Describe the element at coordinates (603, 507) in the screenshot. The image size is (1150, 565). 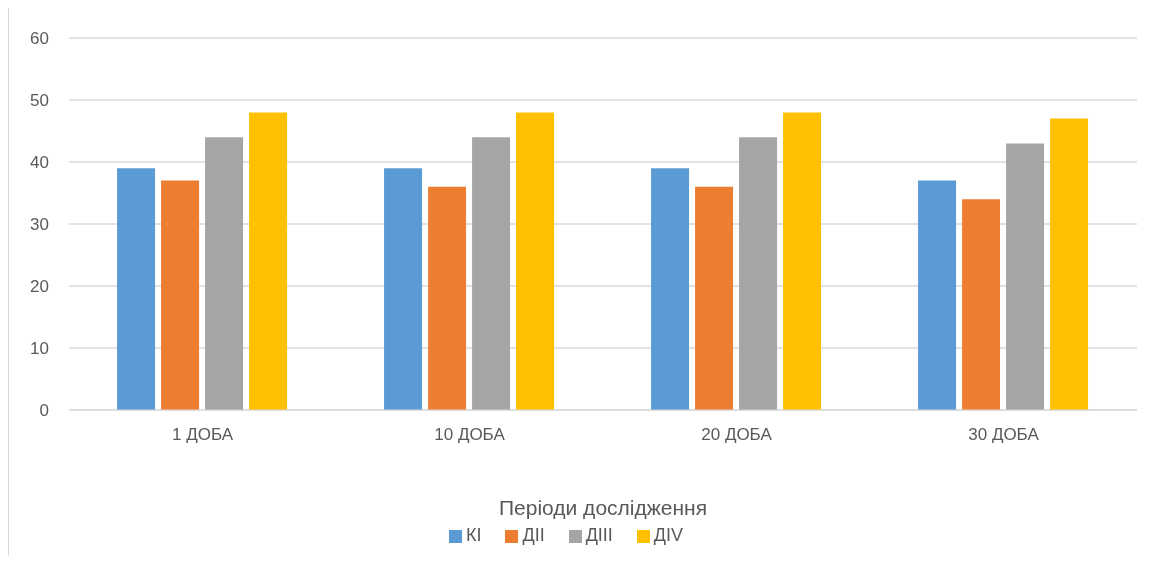
I see `x-axis-title: Періоди дослідження` at that location.